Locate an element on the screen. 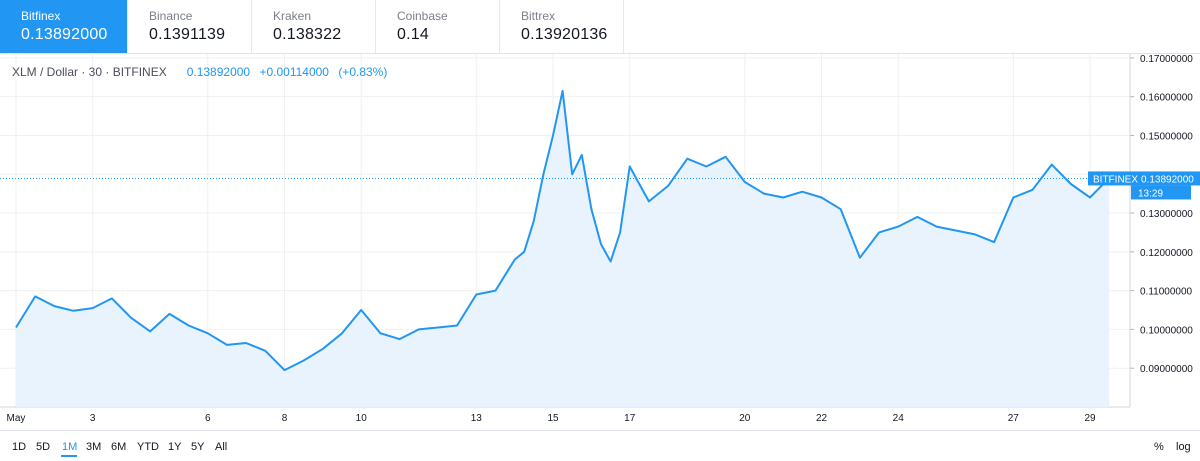 This screenshot has height=461, width=1200. y-tick-label: 0.13000000 is located at coordinates (1166, 214).